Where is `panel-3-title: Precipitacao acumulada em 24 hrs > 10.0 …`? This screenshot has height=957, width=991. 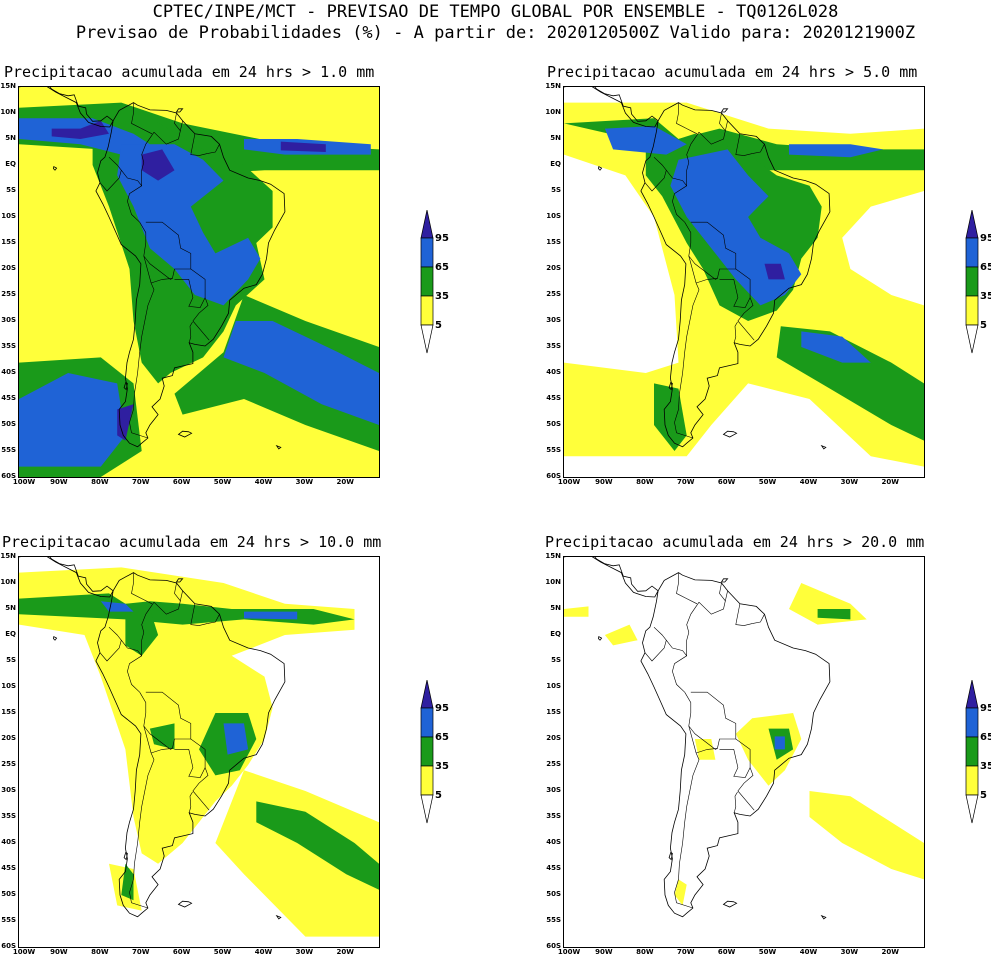
panel-3-title: Precipitacao acumulada em 24 hrs > 10.0 … is located at coordinates (192, 542).